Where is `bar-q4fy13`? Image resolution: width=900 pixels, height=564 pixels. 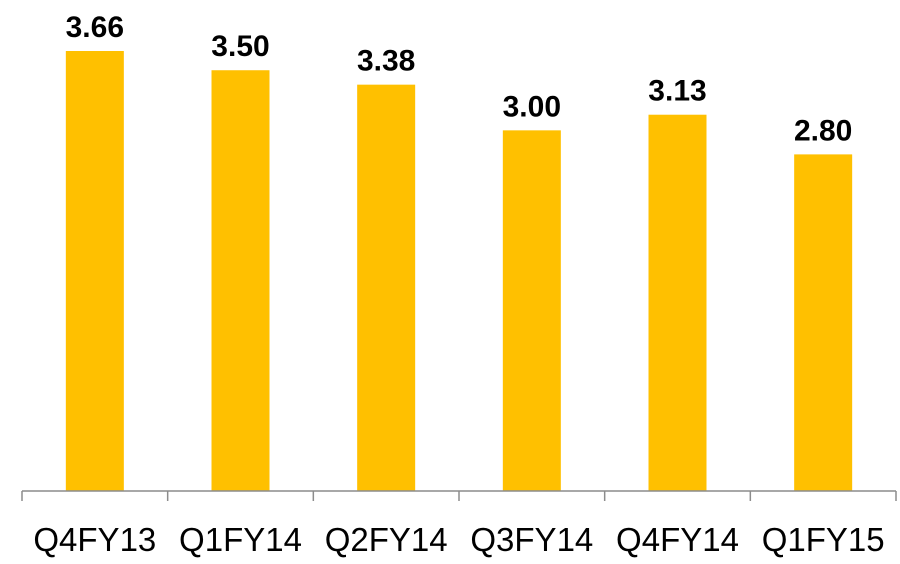 bar-q4fy13 is located at coordinates (94, 271).